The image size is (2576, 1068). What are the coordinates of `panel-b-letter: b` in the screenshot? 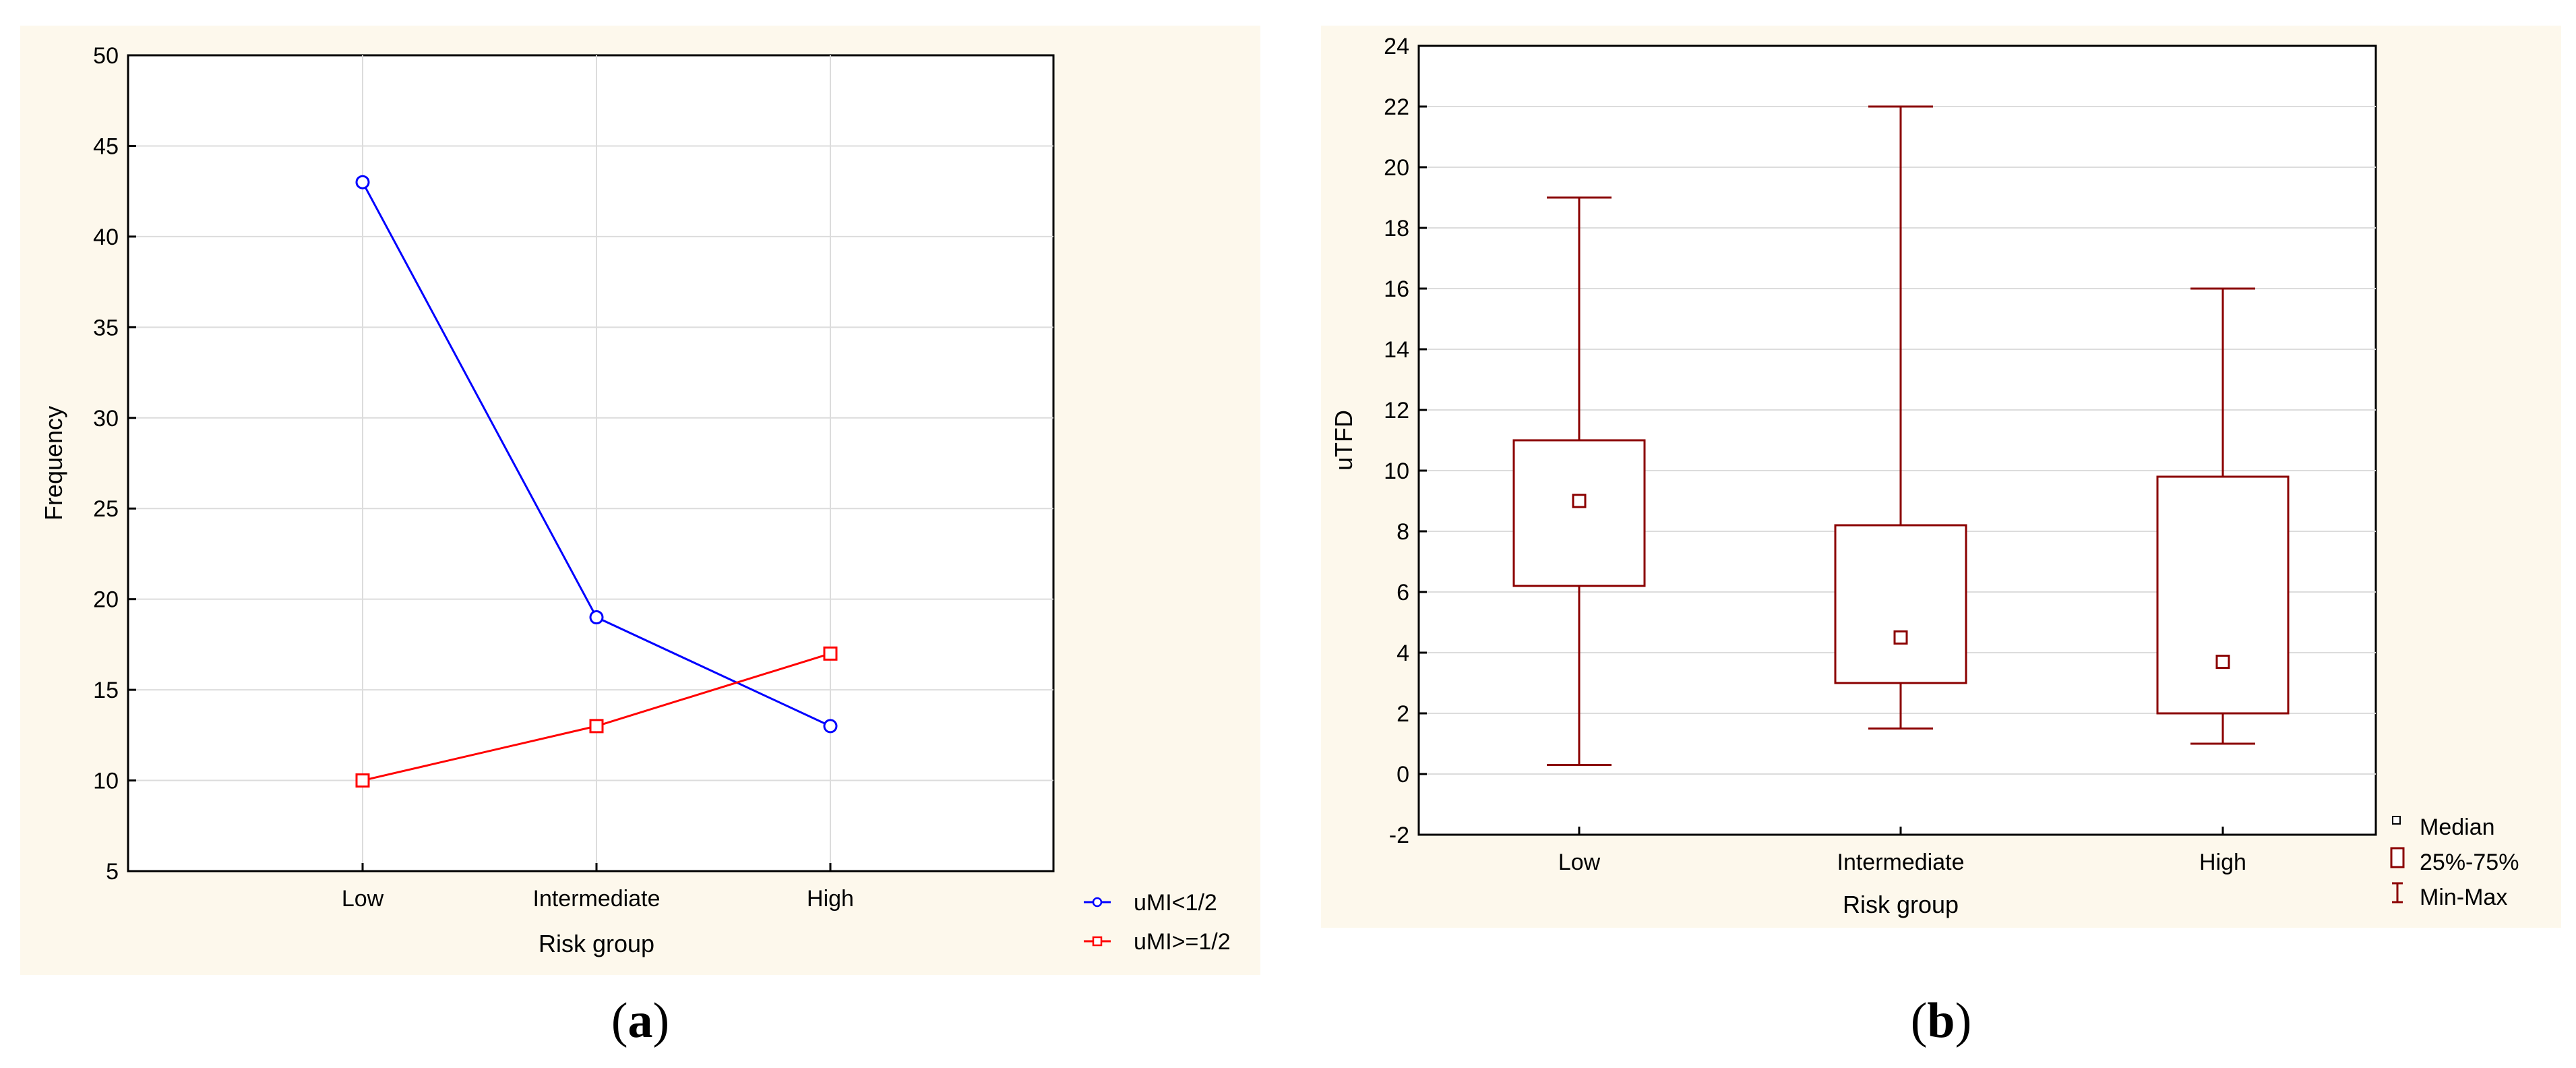 It's located at (1941, 1020).